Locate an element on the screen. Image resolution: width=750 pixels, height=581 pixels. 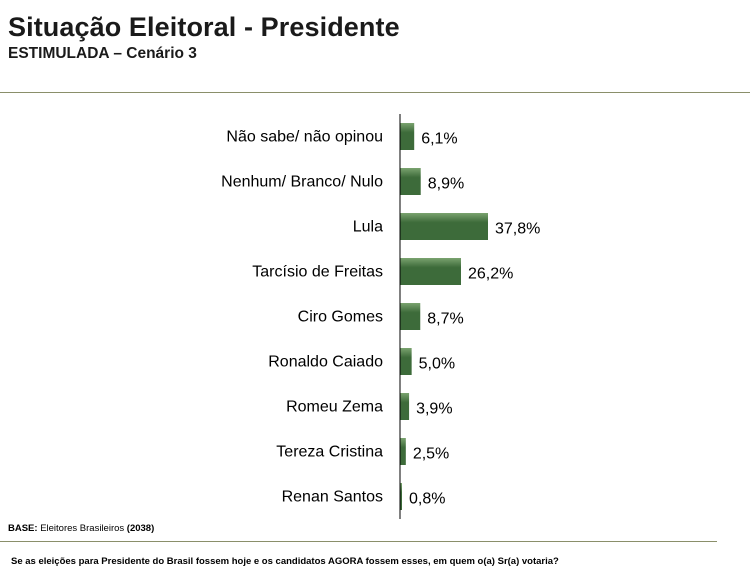
data-label: 8,9% is located at coordinates (446, 184).